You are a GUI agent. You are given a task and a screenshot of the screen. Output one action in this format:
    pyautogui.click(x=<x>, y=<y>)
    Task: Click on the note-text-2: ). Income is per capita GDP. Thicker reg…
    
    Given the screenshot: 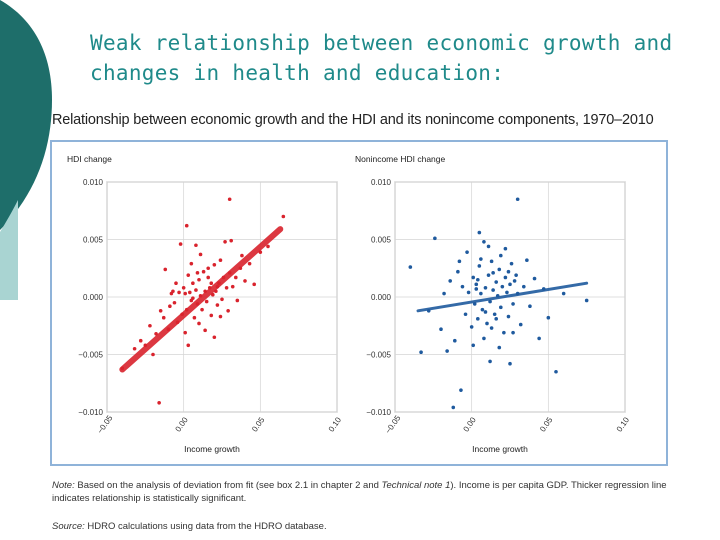 What is the action you would take?
    pyautogui.click(x=558, y=485)
    